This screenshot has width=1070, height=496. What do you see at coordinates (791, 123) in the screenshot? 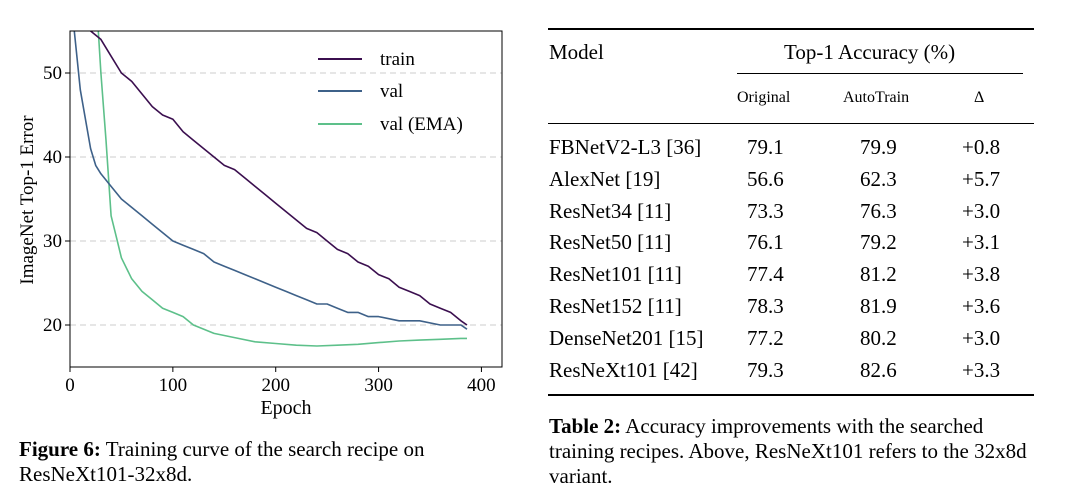
I see `mid-rule` at bounding box center [791, 123].